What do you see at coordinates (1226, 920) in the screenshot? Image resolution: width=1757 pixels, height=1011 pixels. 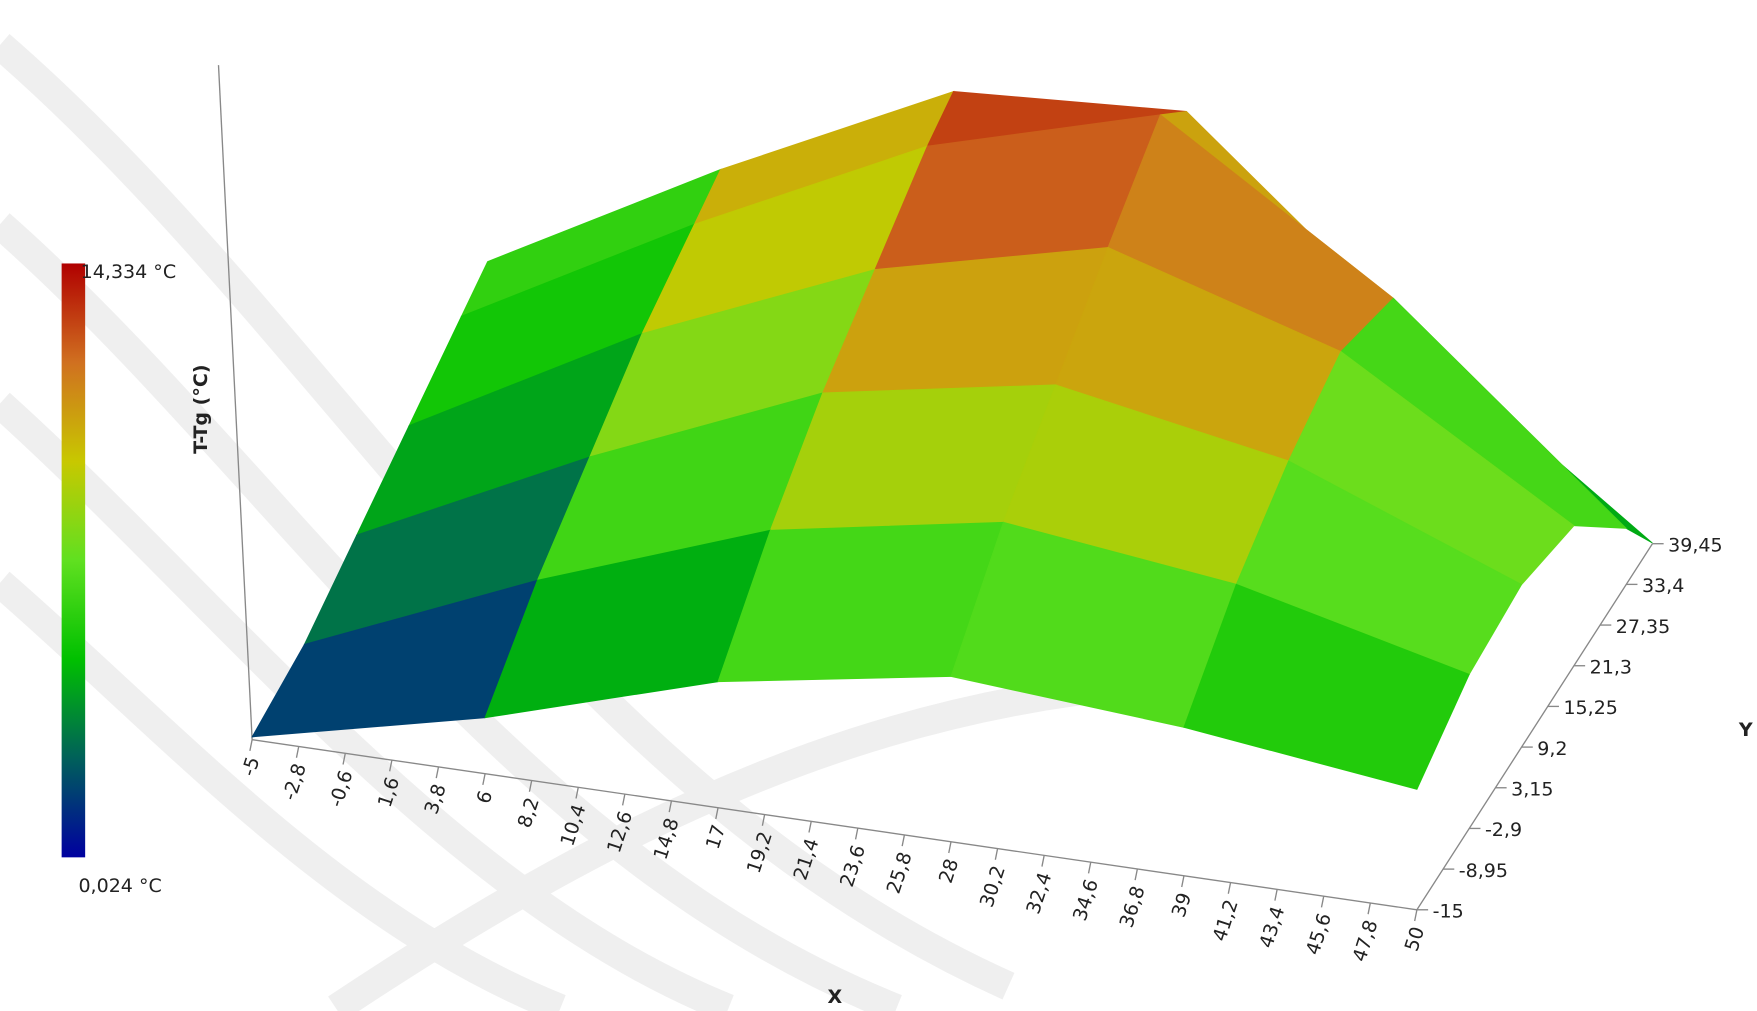 I see `x-tick-label: 41,2` at bounding box center [1226, 920].